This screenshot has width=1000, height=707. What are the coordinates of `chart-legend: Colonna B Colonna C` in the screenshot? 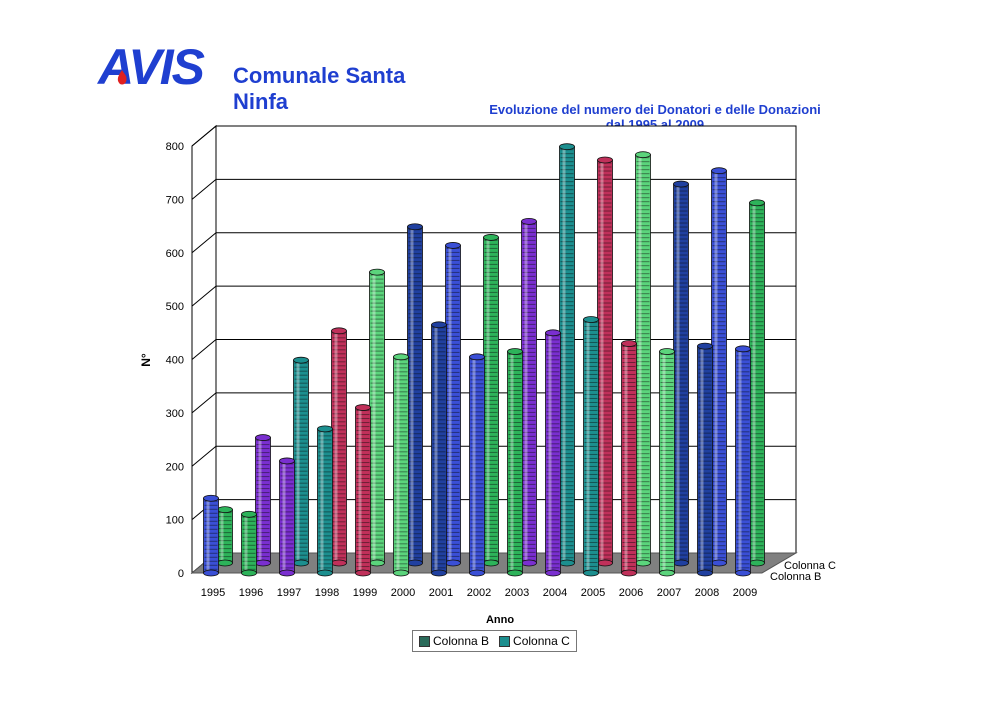 It's located at (494, 641).